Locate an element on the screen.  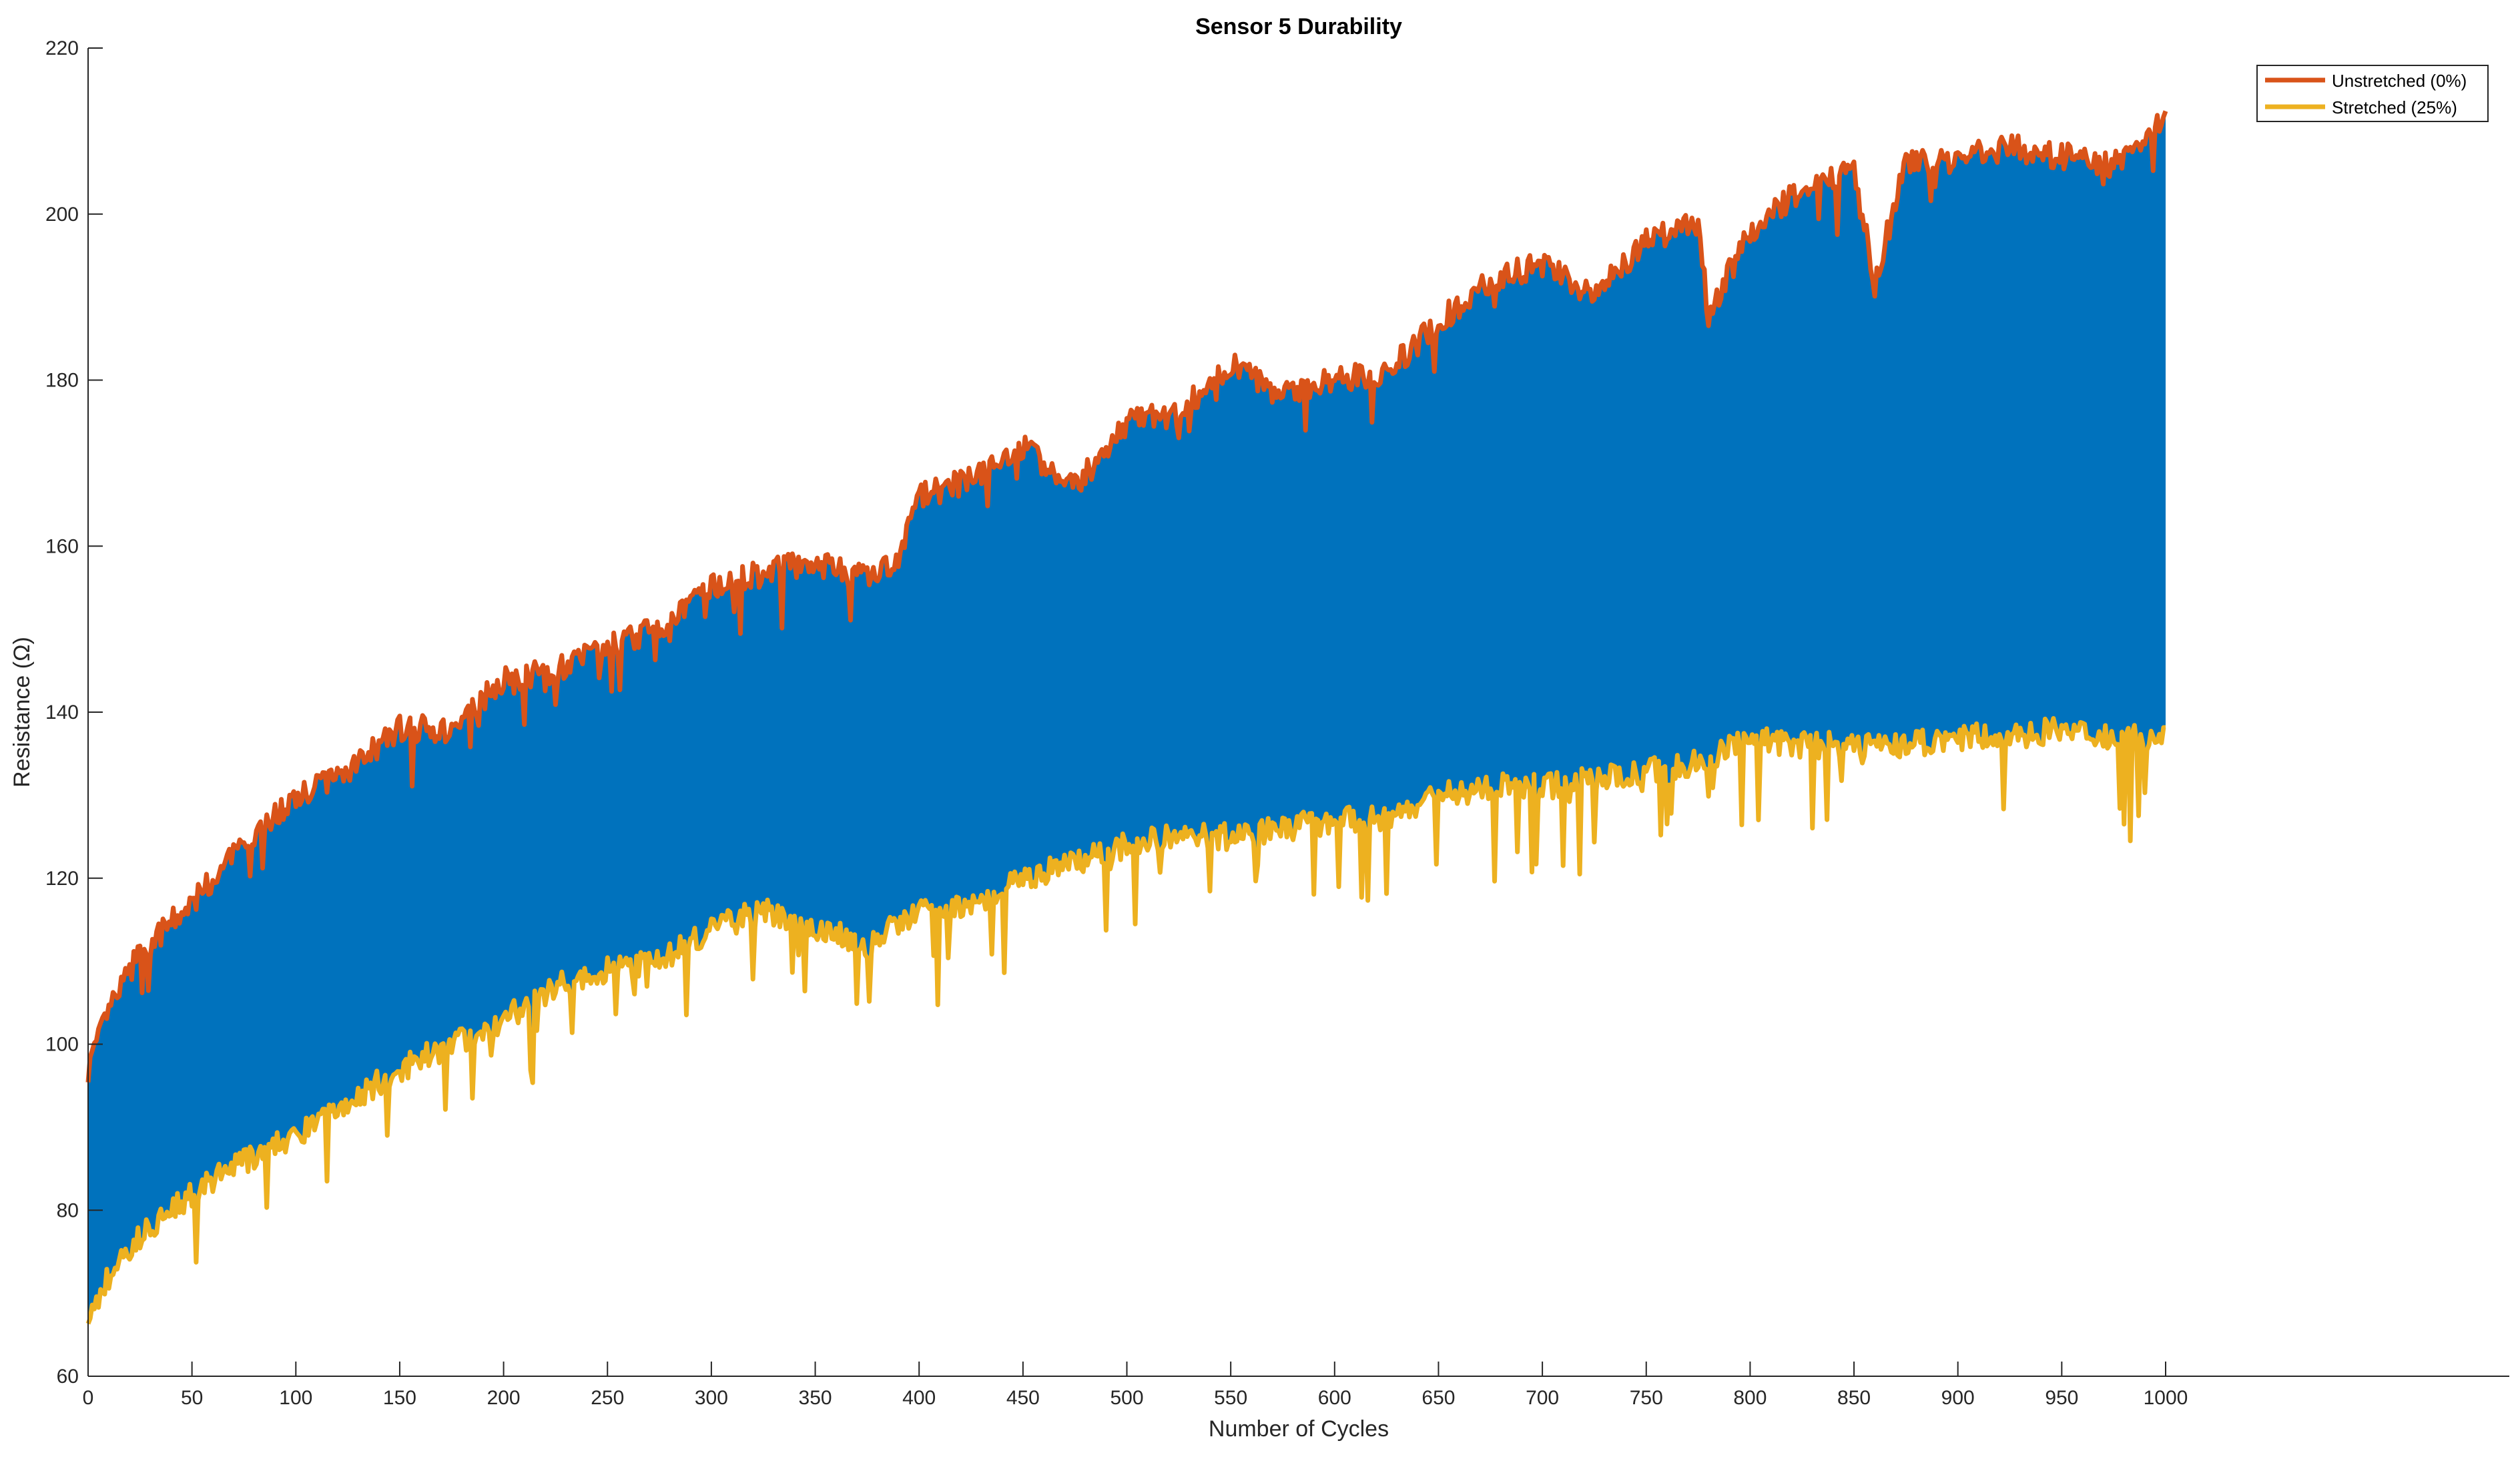
y-tick-label: 200 is located at coordinates (62, 215).